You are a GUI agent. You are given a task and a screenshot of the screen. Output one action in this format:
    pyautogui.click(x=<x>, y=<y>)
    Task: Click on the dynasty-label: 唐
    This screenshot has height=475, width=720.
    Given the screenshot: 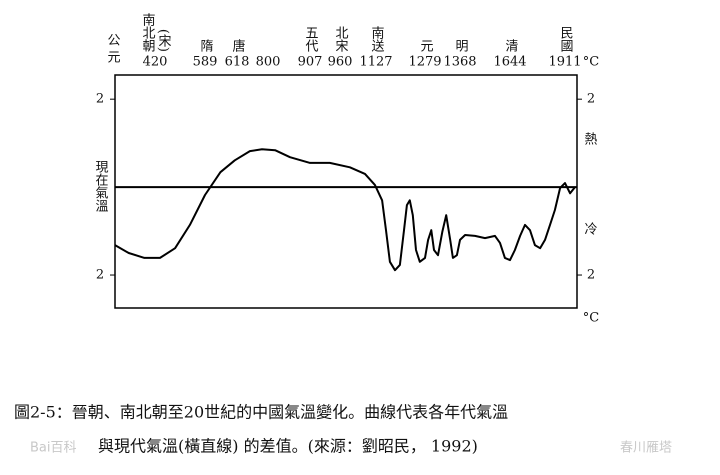 What is the action you would take?
    pyautogui.click(x=238, y=45)
    